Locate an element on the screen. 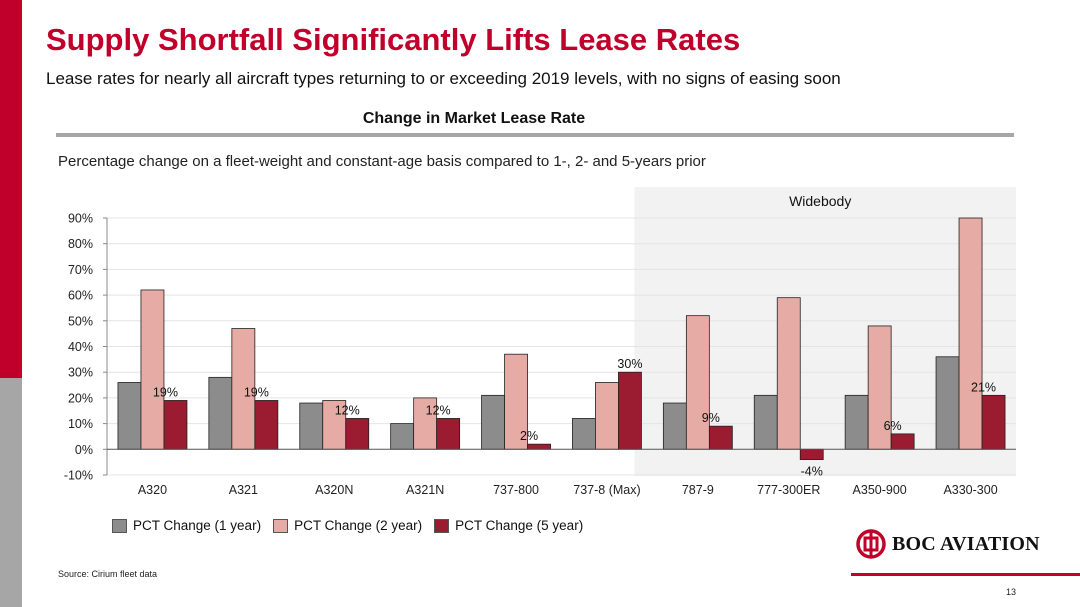 This screenshot has height=607, width=1080. x-tick-label: 737-8 (Max) is located at coordinates (606, 490).